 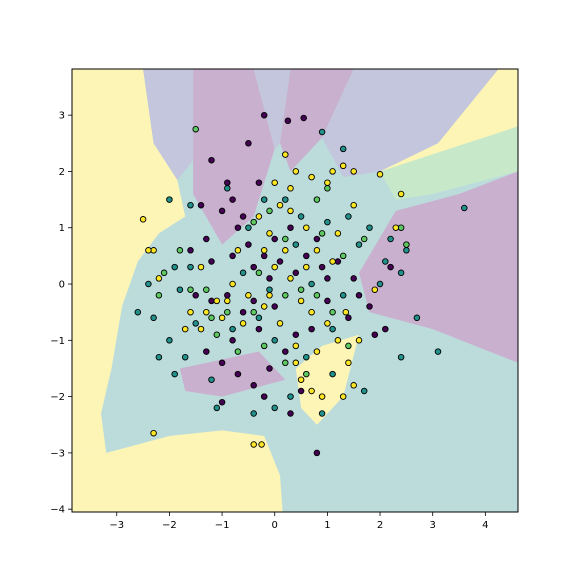 What do you see at coordinates (327, 525) in the screenshot?
I see `x-tick-label-1: 1` at bounding box center [327, 525].